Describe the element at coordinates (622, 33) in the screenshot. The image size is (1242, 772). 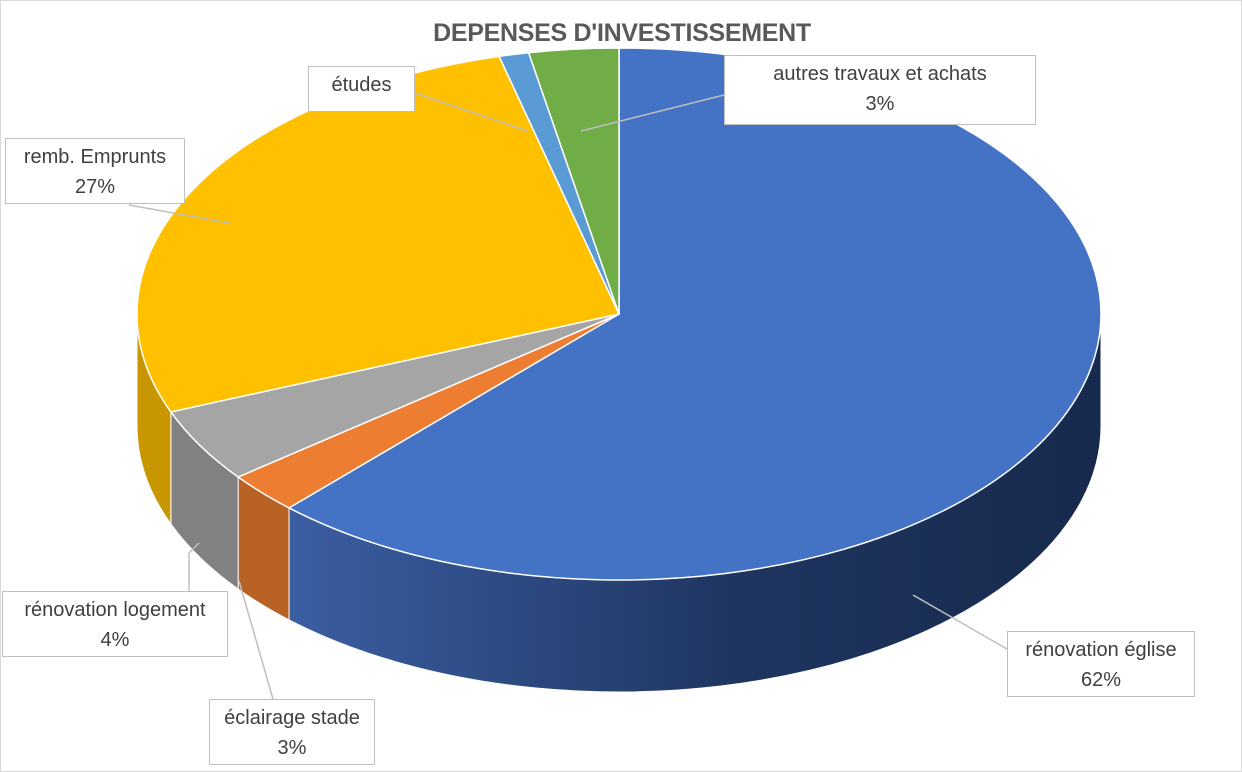
I see `chart-title: DEPENSES D'INVESTISSEMENT` at that location.